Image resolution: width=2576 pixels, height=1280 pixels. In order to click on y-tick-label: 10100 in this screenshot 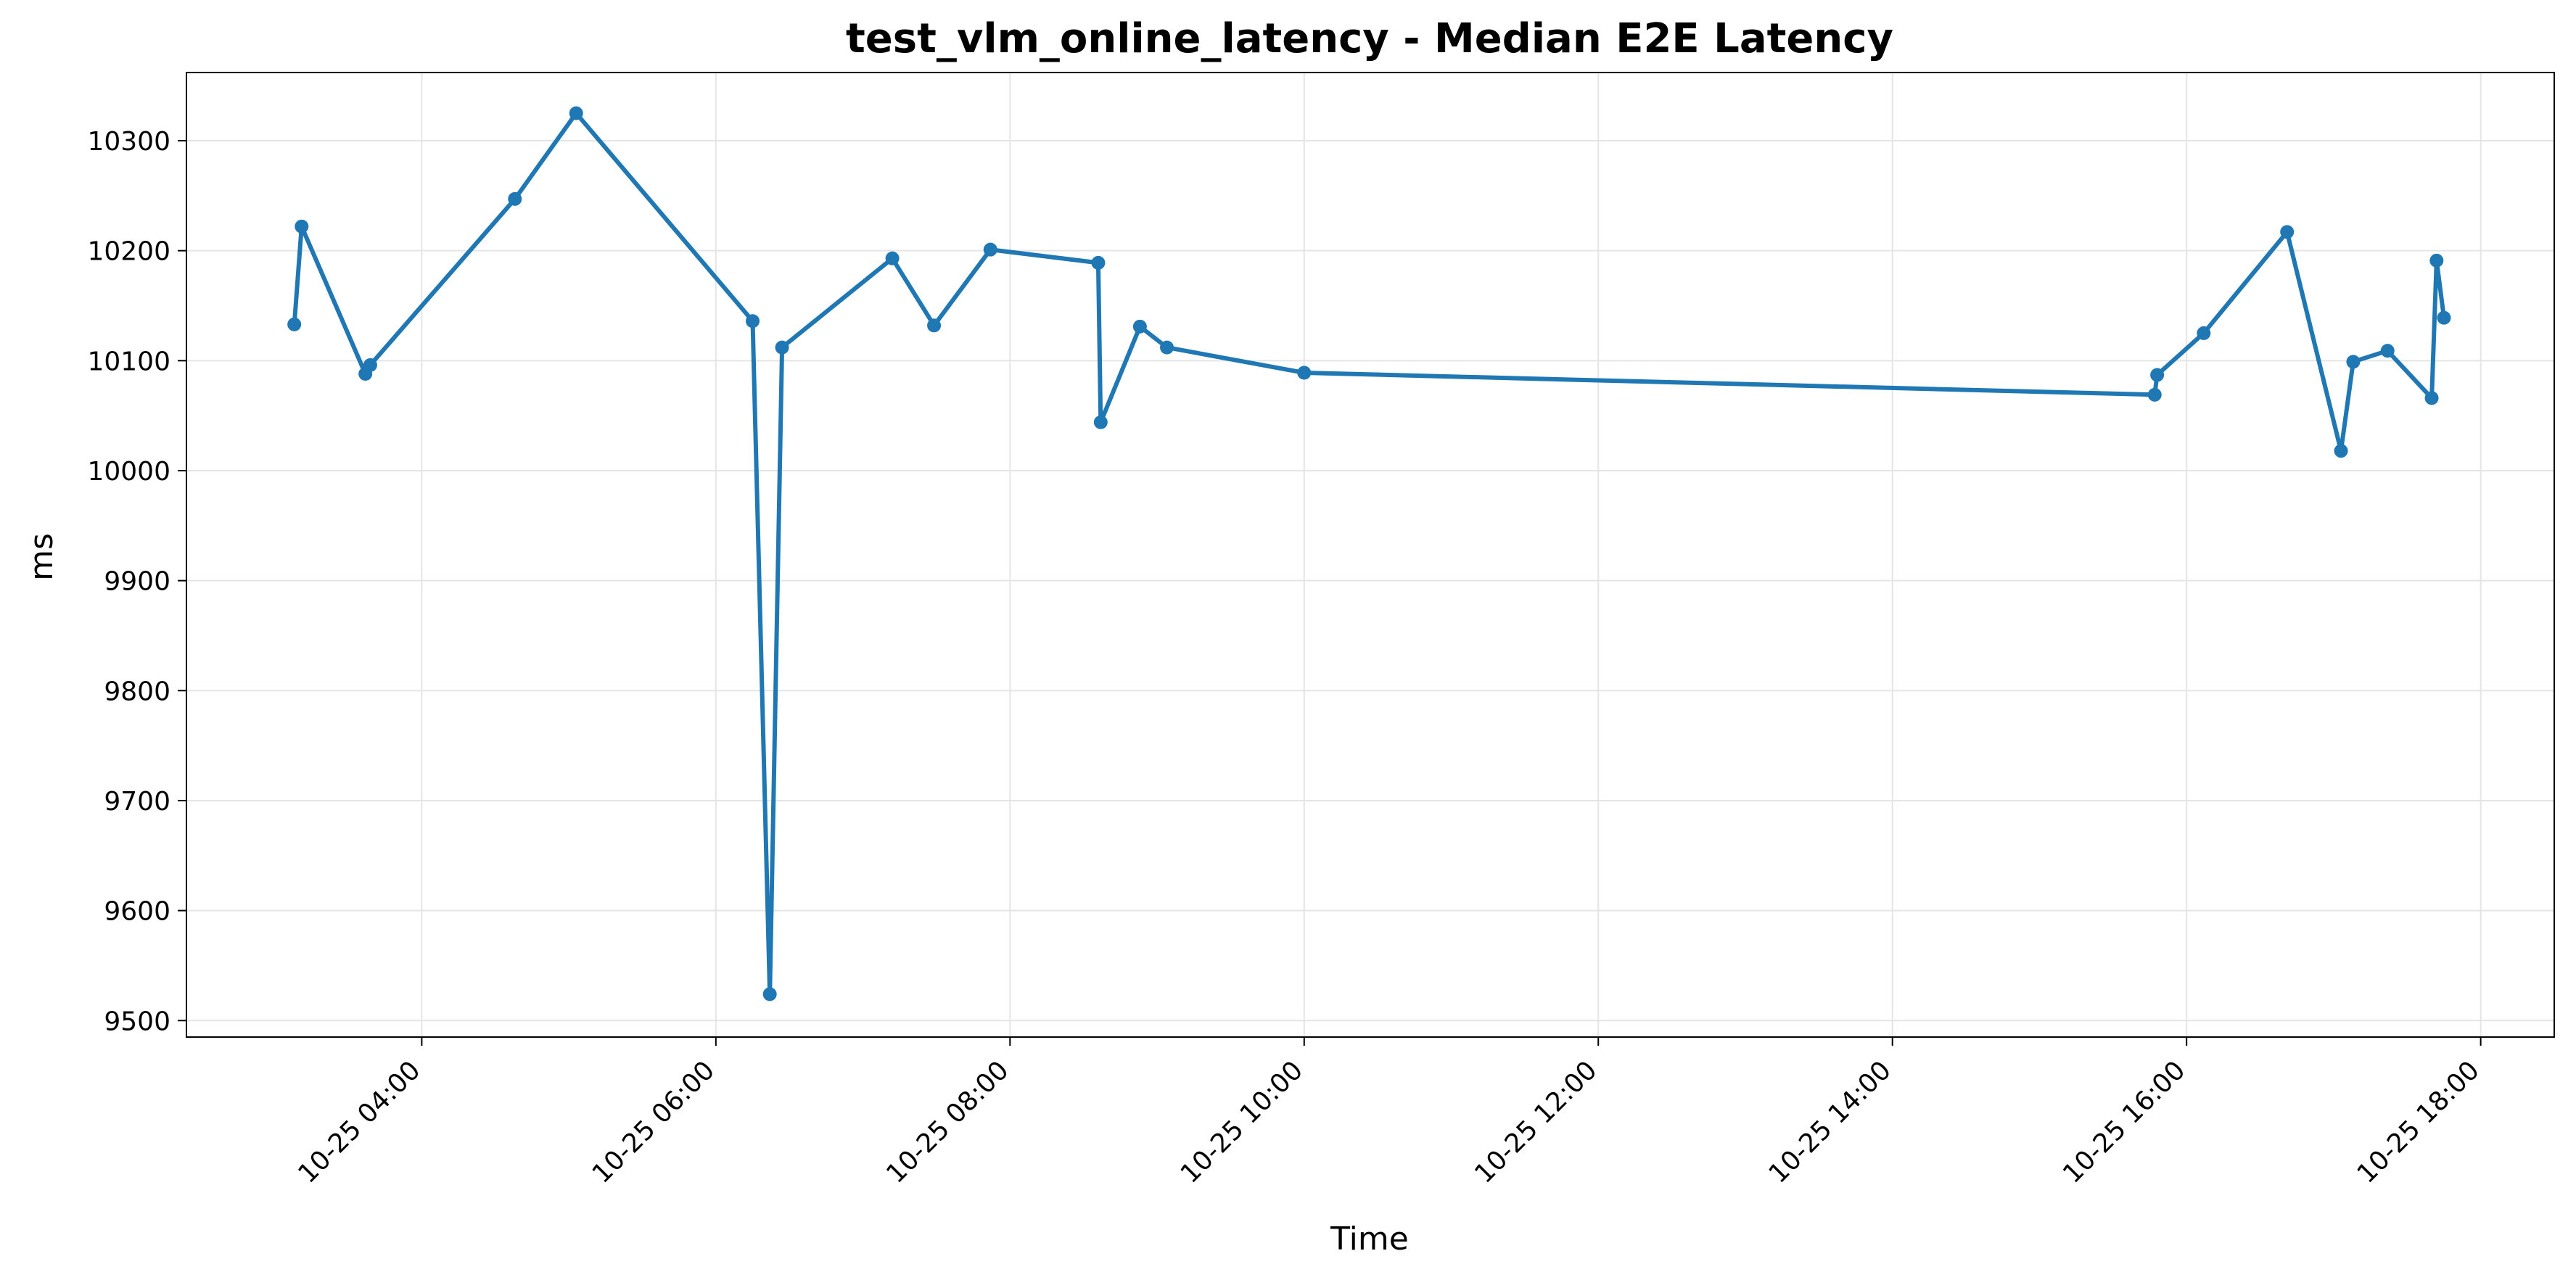, I will do `click(128, 361)`.